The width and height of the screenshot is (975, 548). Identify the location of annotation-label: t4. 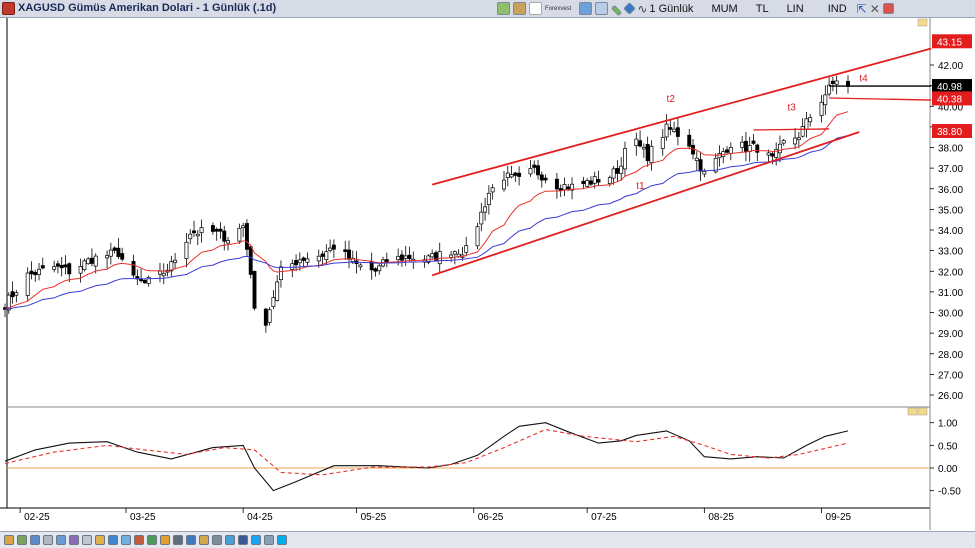
(863, 79).